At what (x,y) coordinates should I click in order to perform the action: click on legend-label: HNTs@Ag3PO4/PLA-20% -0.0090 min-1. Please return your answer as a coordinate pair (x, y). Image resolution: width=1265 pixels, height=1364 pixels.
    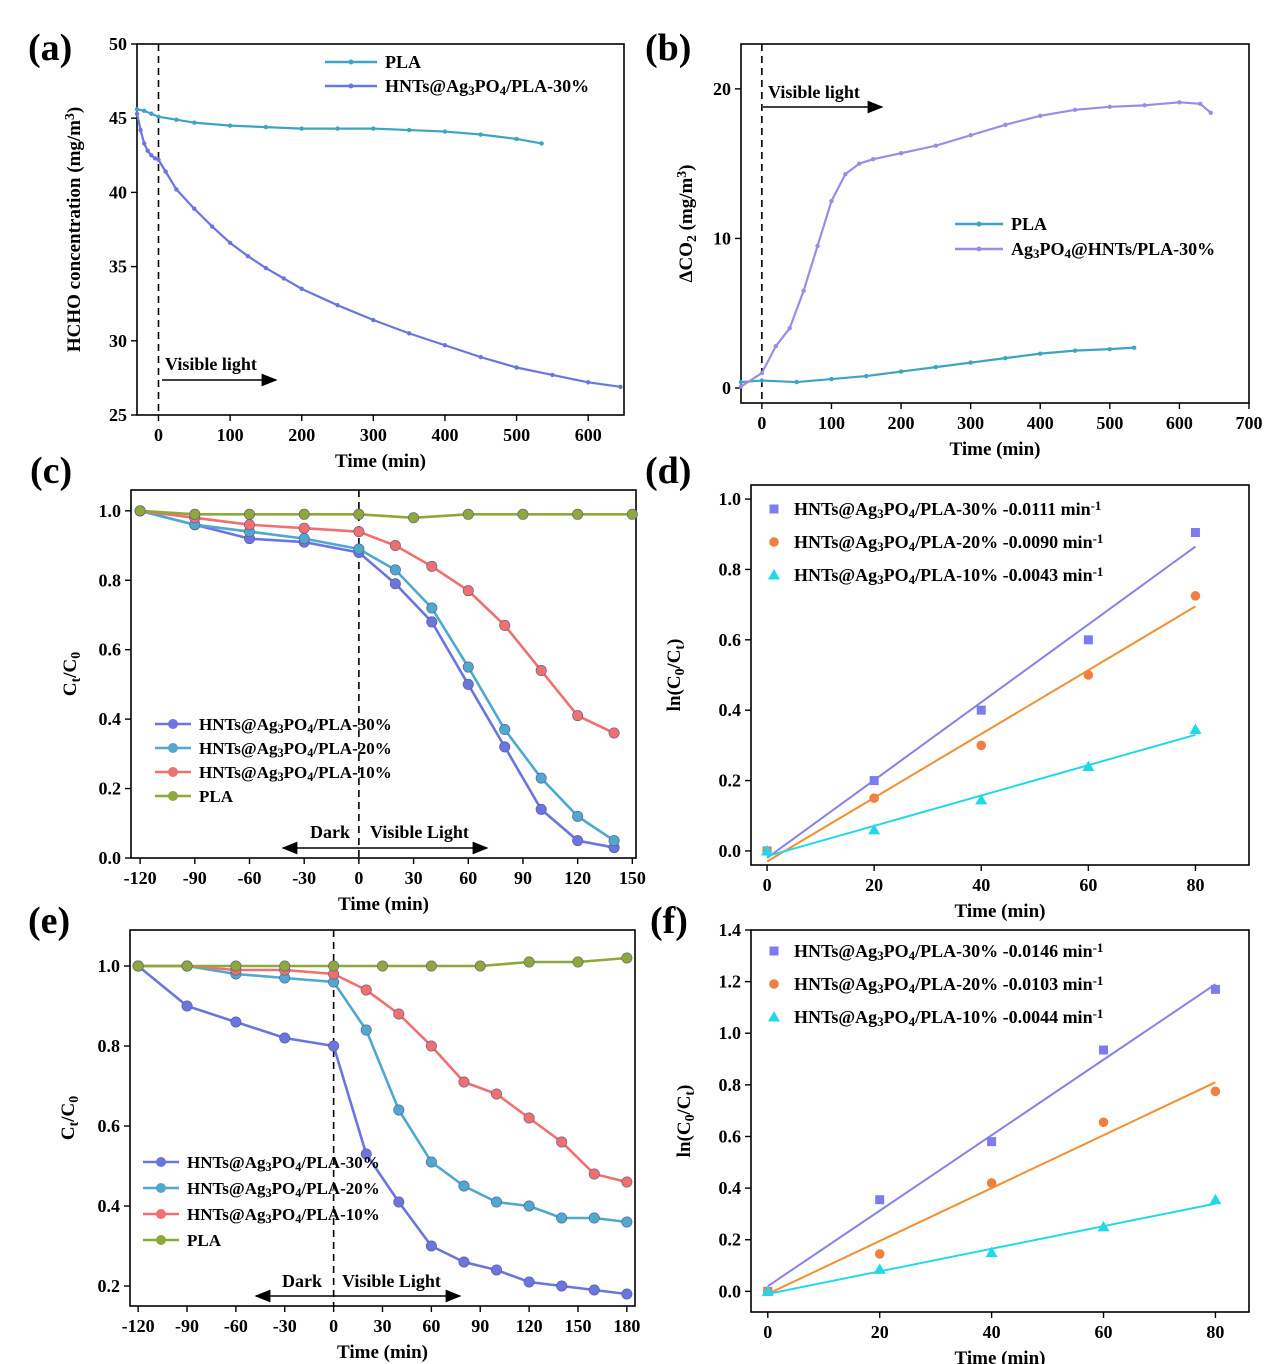
    Looking at the image, I should click on (948, 542).